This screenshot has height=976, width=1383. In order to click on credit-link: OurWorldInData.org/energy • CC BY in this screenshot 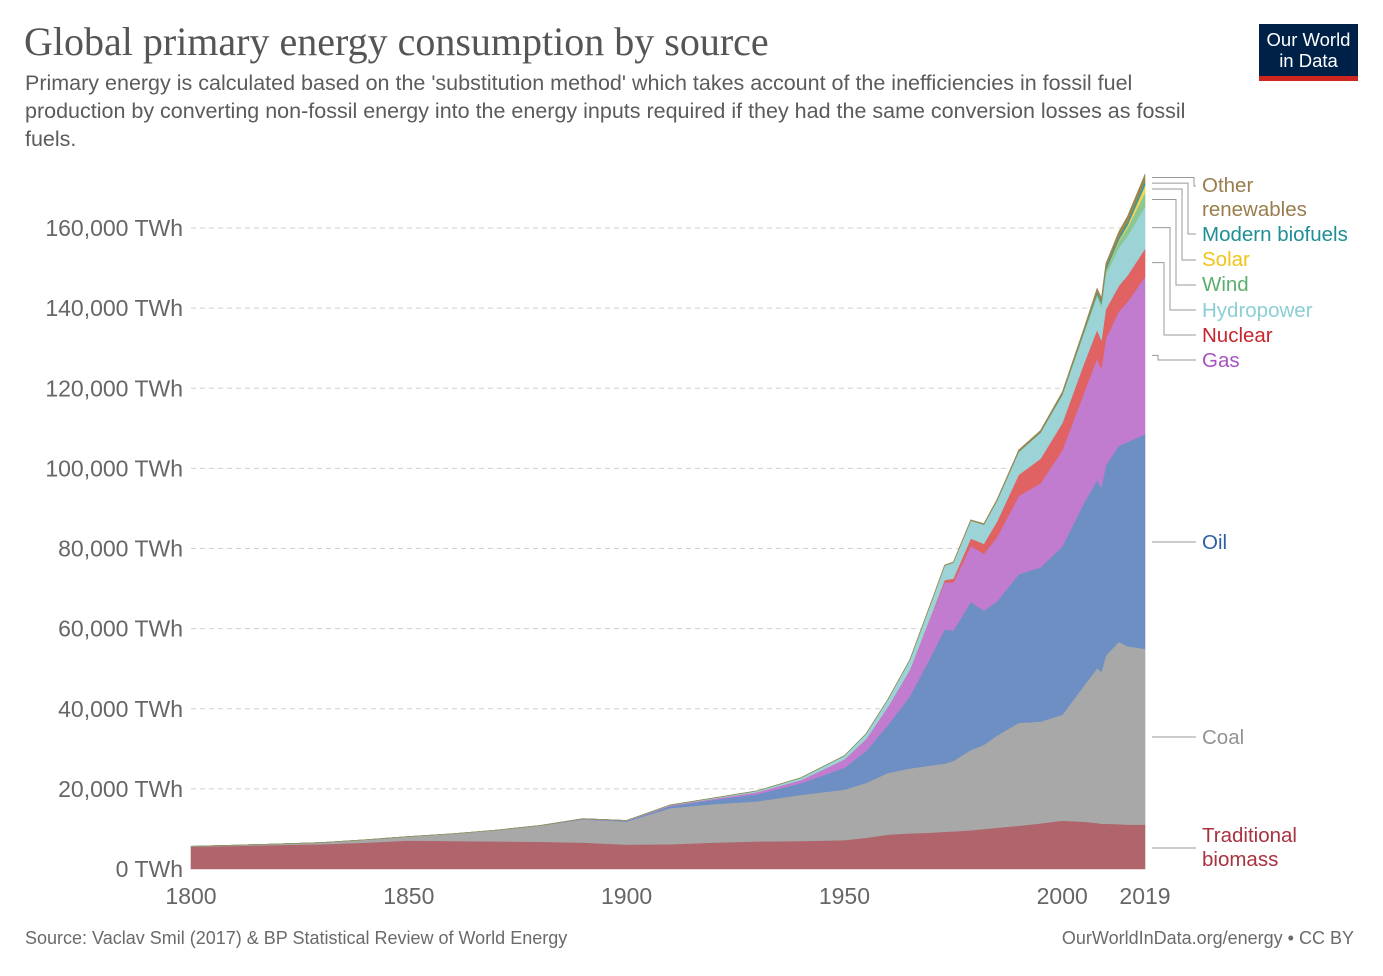, I will do `click(1207, 938)`.